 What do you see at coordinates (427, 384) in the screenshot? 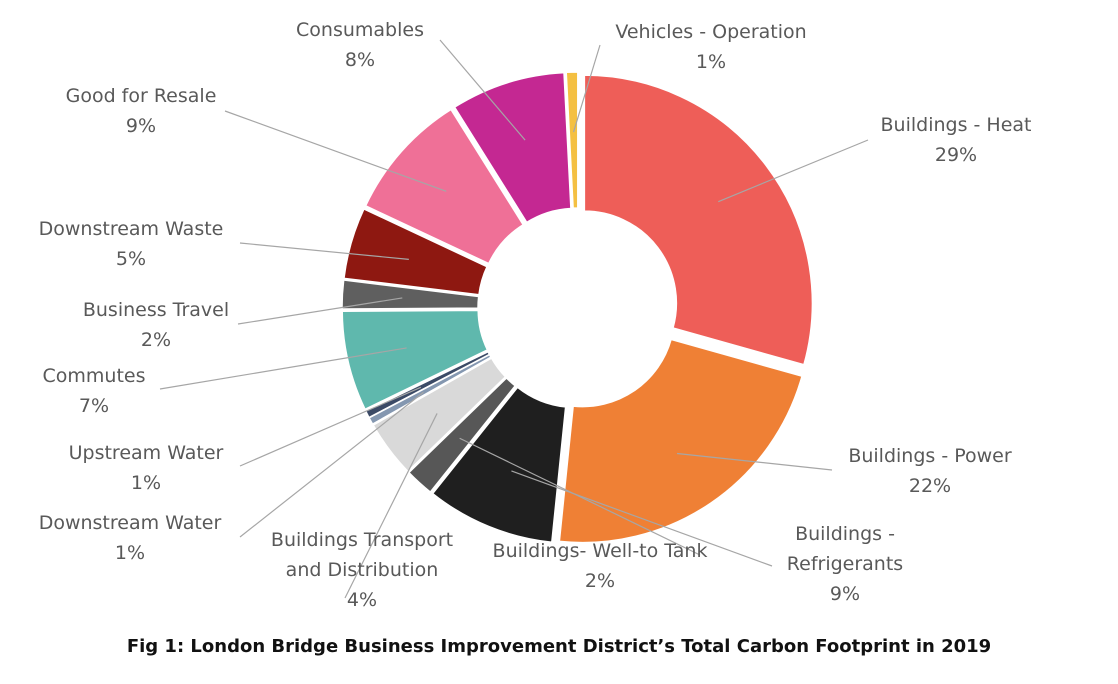
I see `slice-upstream-water` at bounding box center [427, 384].